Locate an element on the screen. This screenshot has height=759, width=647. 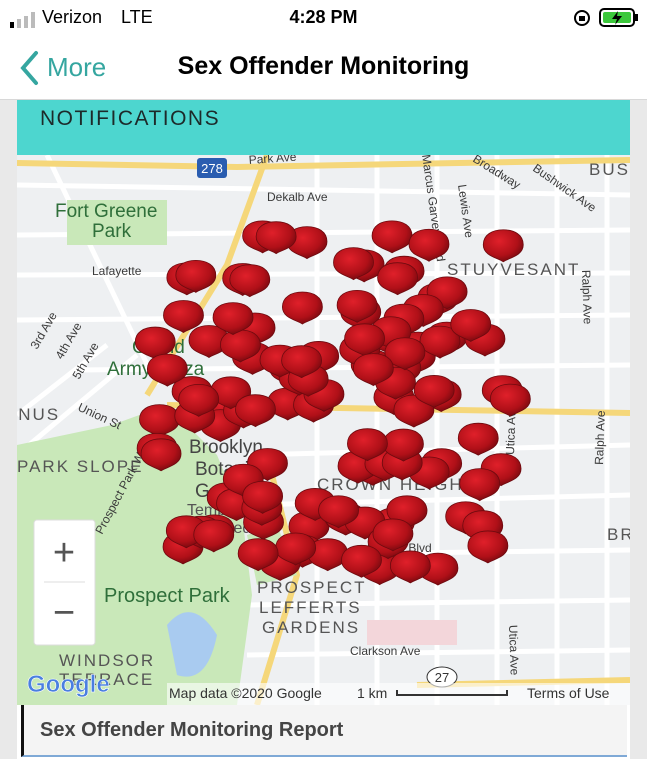
map-label: PARK SLOPE is located at coordinates (80, 466).